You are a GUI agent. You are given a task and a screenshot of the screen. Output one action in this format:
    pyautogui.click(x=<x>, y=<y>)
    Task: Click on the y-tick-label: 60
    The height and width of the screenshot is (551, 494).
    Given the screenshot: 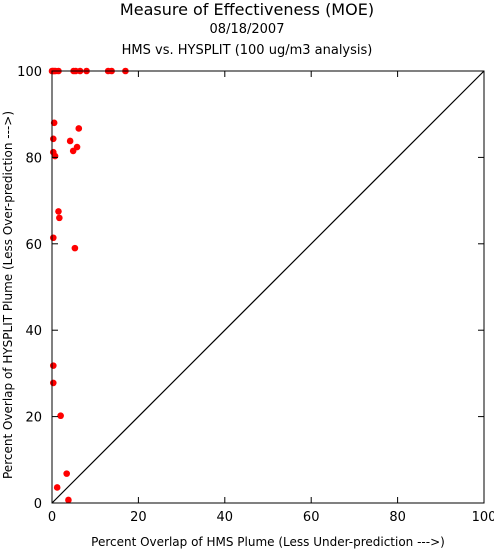 What is the action you would take?
    pyautogui.click(x=33, y=245)
    